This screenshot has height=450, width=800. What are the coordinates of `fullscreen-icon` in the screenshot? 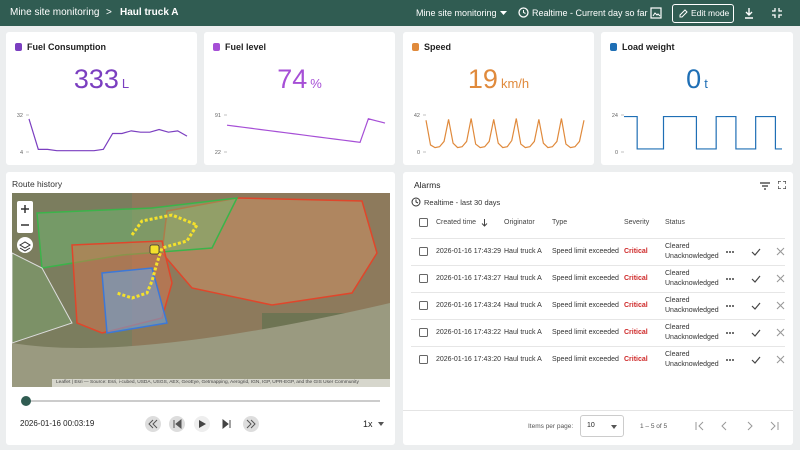 It's located at (782, 185).